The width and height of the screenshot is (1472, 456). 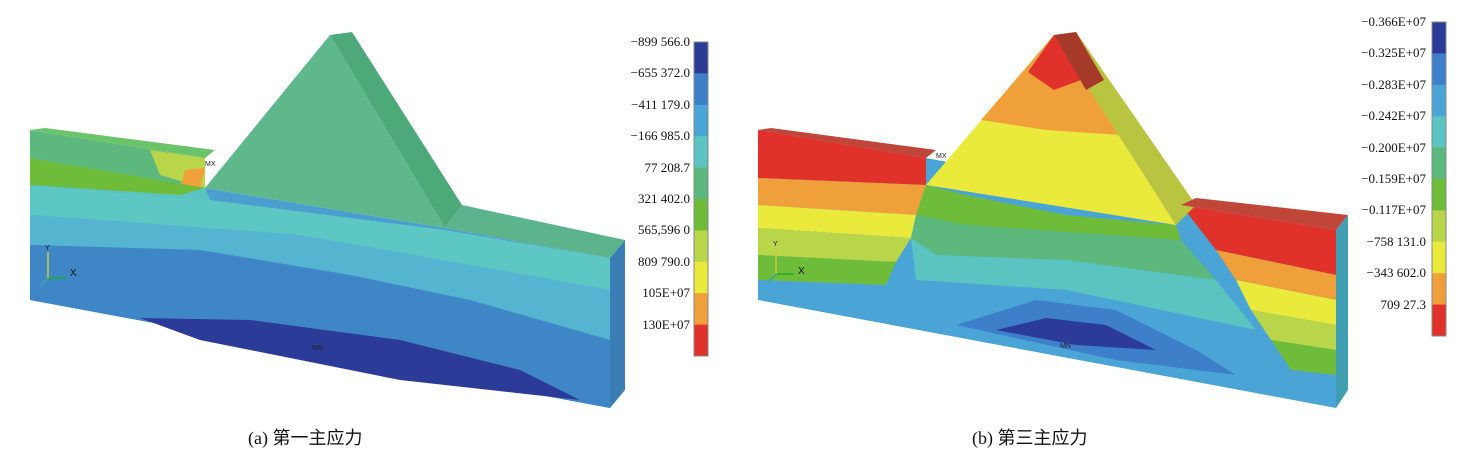 What do you see at coordinates (58, 266) in the screenshot?
I see `axis-triad-a: X Y` at bounding box center [58, 266].